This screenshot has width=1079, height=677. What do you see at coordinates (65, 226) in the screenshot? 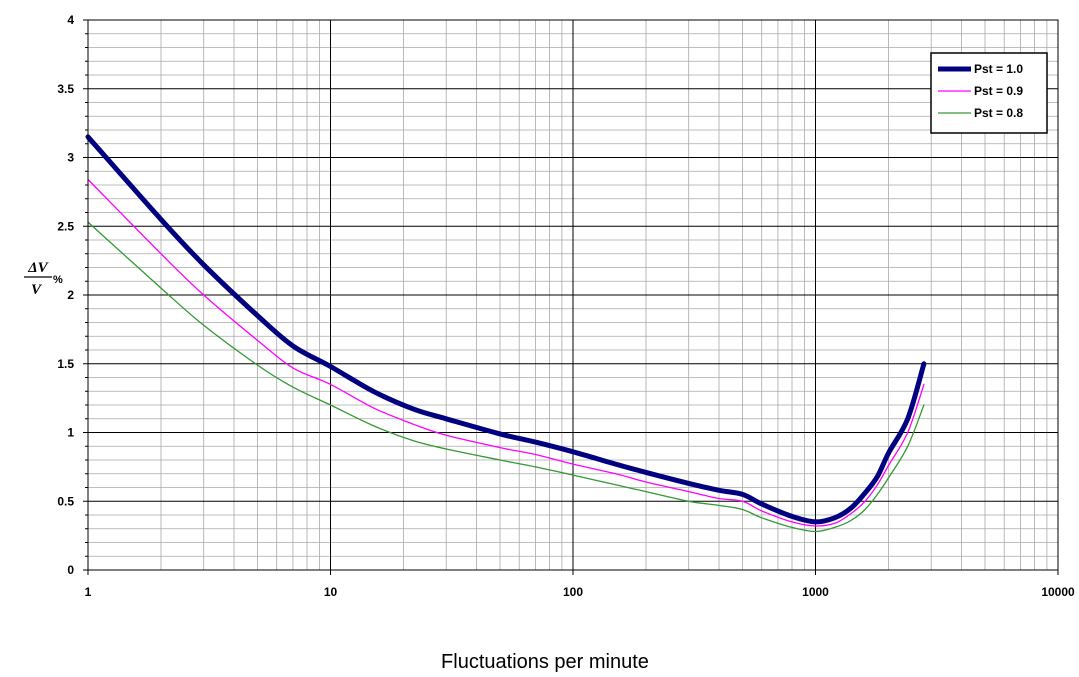
I see `y-tick-label: 2.5` at bounding box center [65, 226].